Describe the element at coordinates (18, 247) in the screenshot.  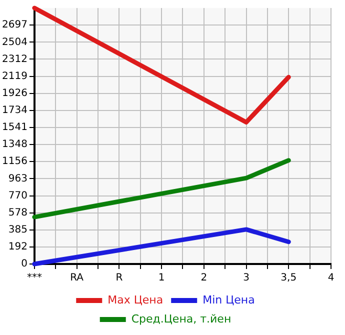
I see `y-tick-label: 192` at that location.